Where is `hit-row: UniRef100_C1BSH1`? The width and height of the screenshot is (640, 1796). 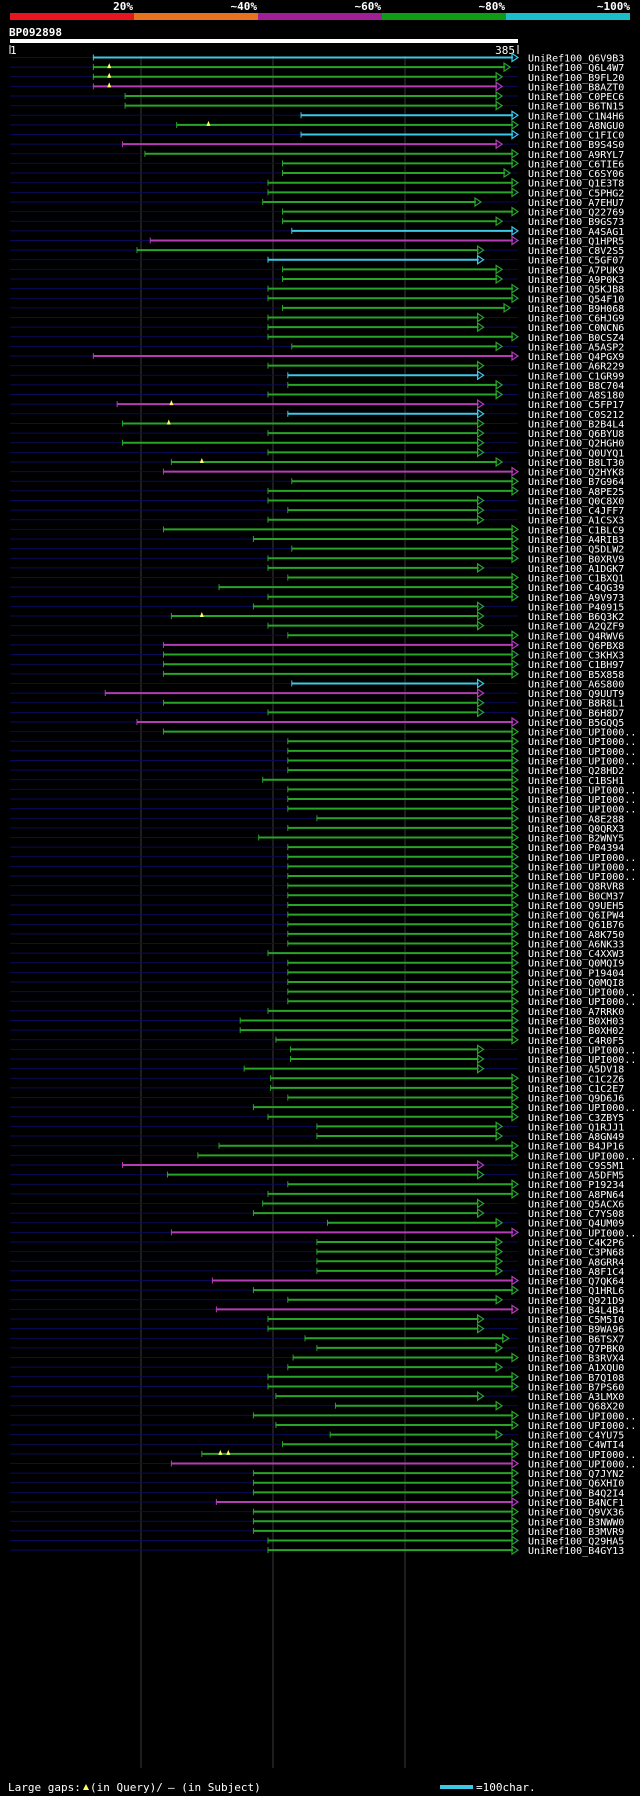 hit-row: UniRef100_C1BSH1 is located at coordinates (317, 780).